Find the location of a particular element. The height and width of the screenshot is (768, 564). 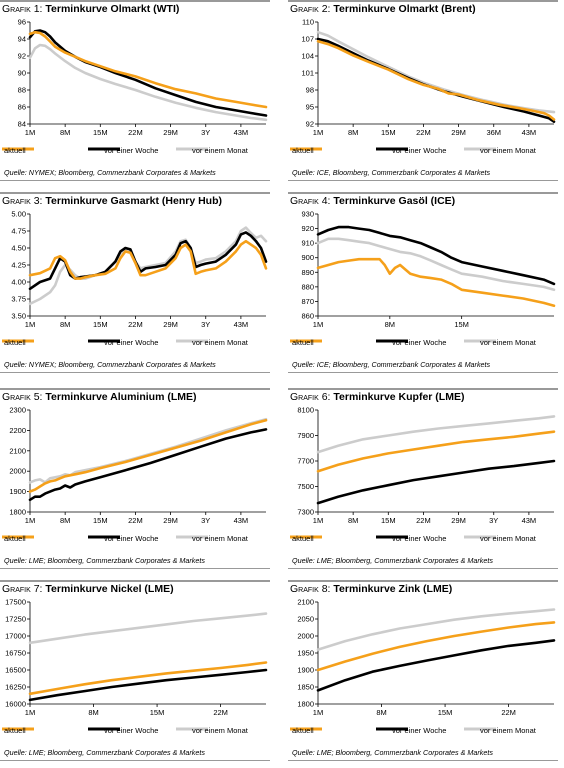

x-tick-label: 36M is located at coordinates (493, 132).